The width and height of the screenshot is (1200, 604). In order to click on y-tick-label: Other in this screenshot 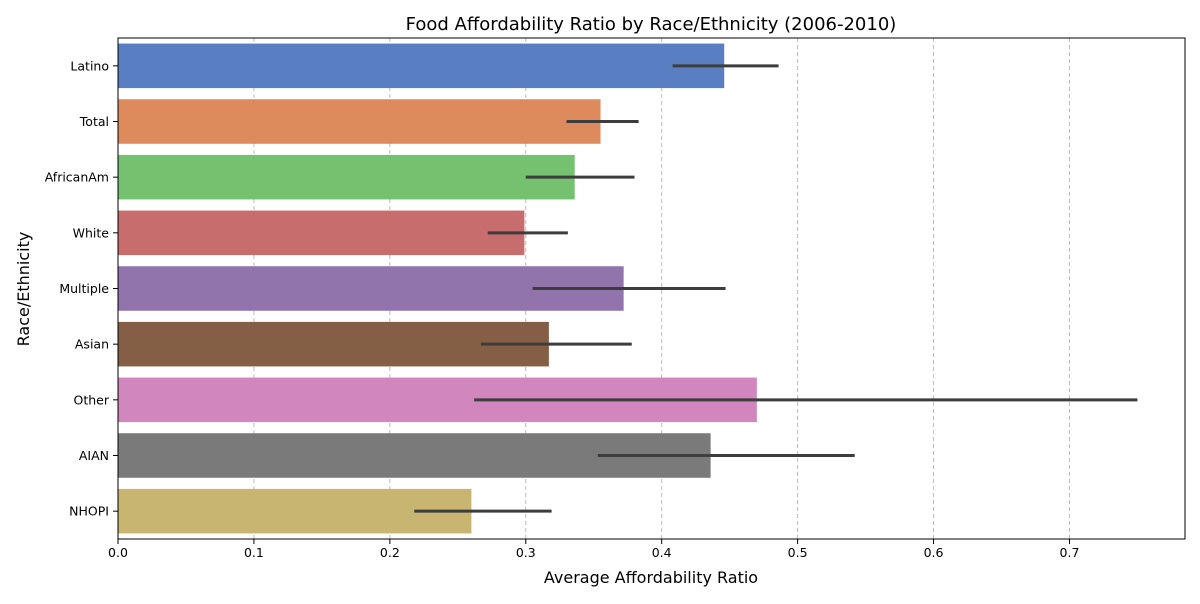, I will do `click(92, 399)`.